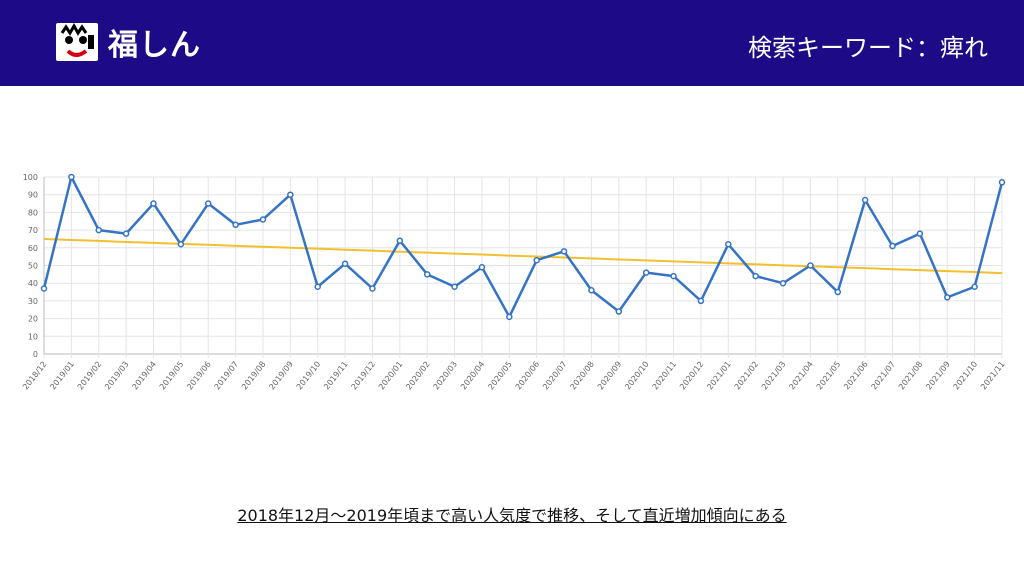 This screenshot has height=576, width=1024. Describe the element at coordinates (33, 248) in the screenshot. I see `y-tick-label: 60` at that location.